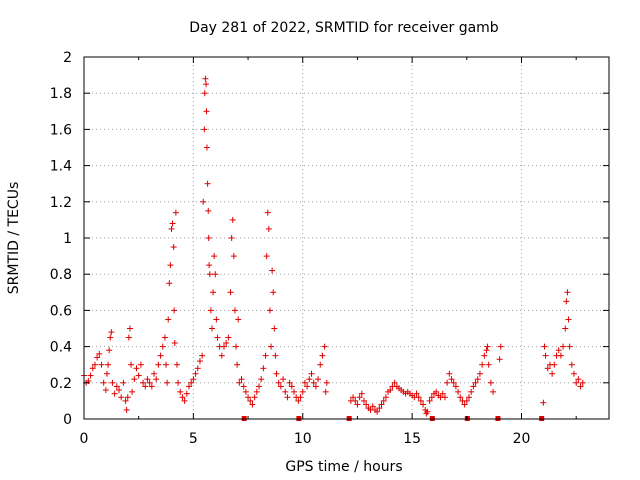 This screenshot has width=640, height=480. Describe the element at coordinates (61, 94) in the screenshot. I see `y-tick-label: 1.8` at that location.